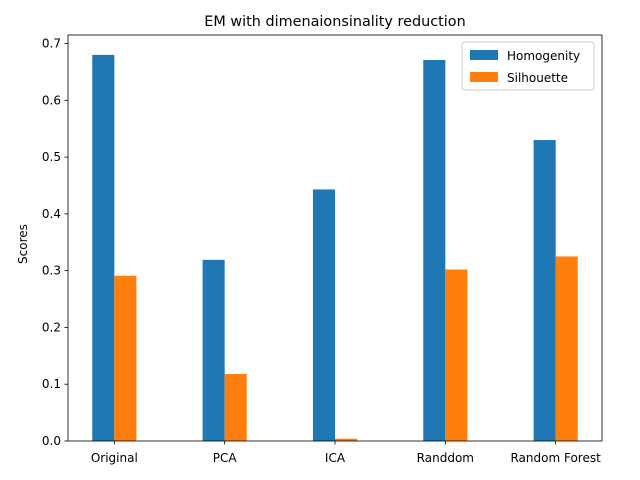 This screenshot has height=480, width=640. I want to click on y-tick-label: 0.2, so click(51, 327).